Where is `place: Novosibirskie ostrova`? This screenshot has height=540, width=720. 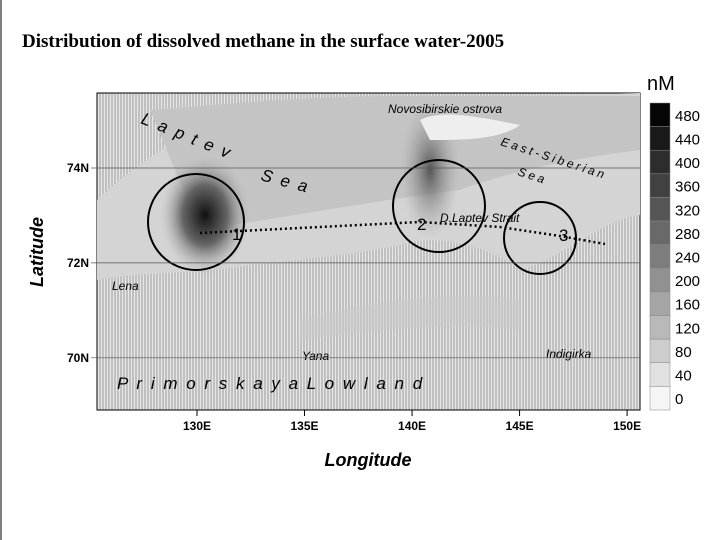
place: Novosibirskie ostrova is located at coordinates (445, 109).